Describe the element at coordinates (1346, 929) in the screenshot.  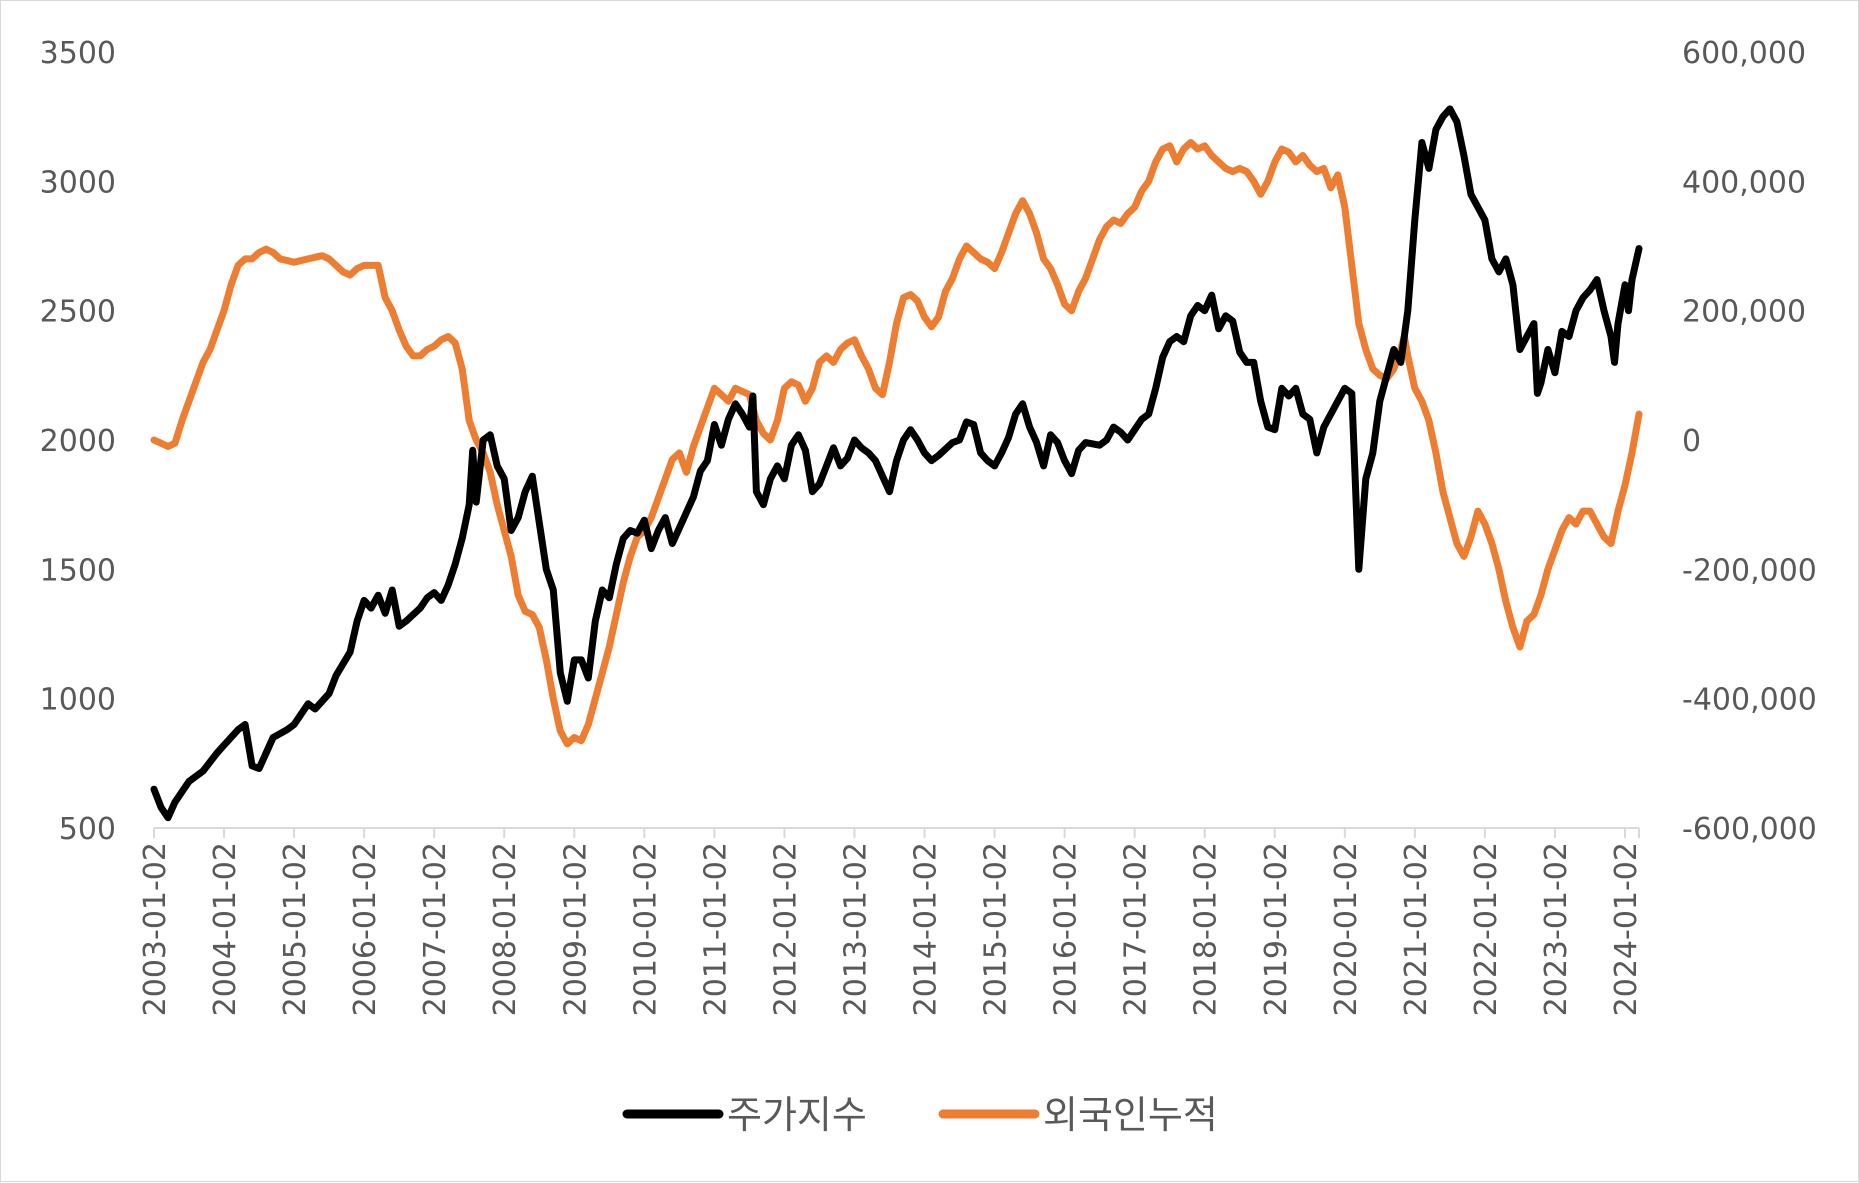
I see `x-tick-label: 2020-01-02` at that location.